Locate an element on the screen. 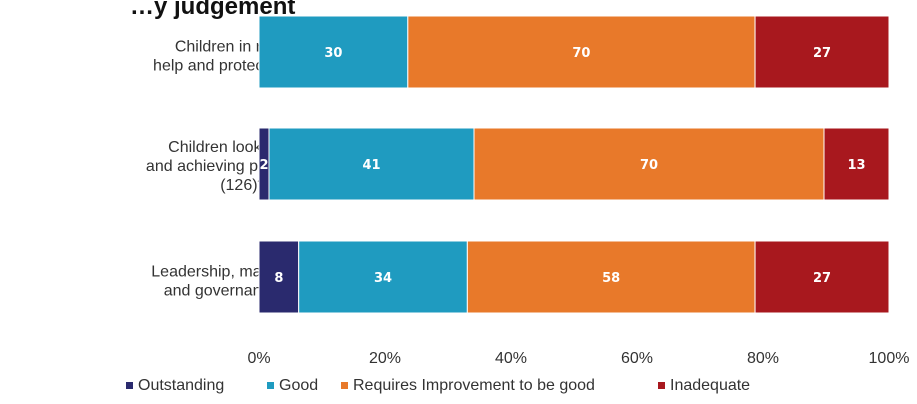 The width and height of the screenshot is (917, 404). x-tick-label: 60% is located at coordinates (637, 358).